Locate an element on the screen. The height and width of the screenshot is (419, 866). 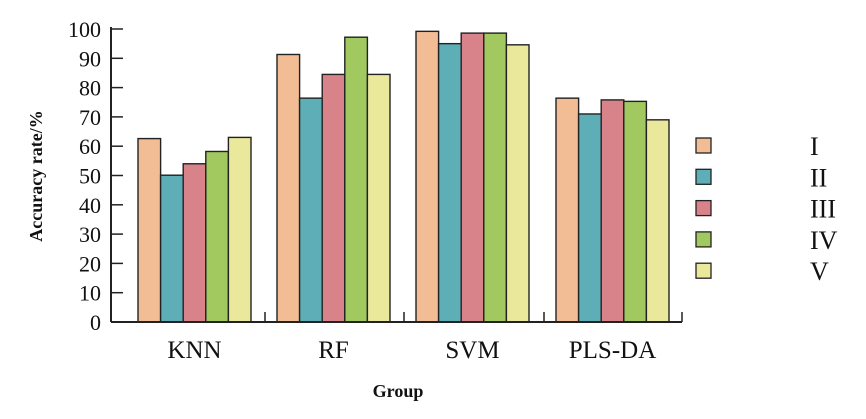
bar-svm-i is located at coordinates (427, 176).